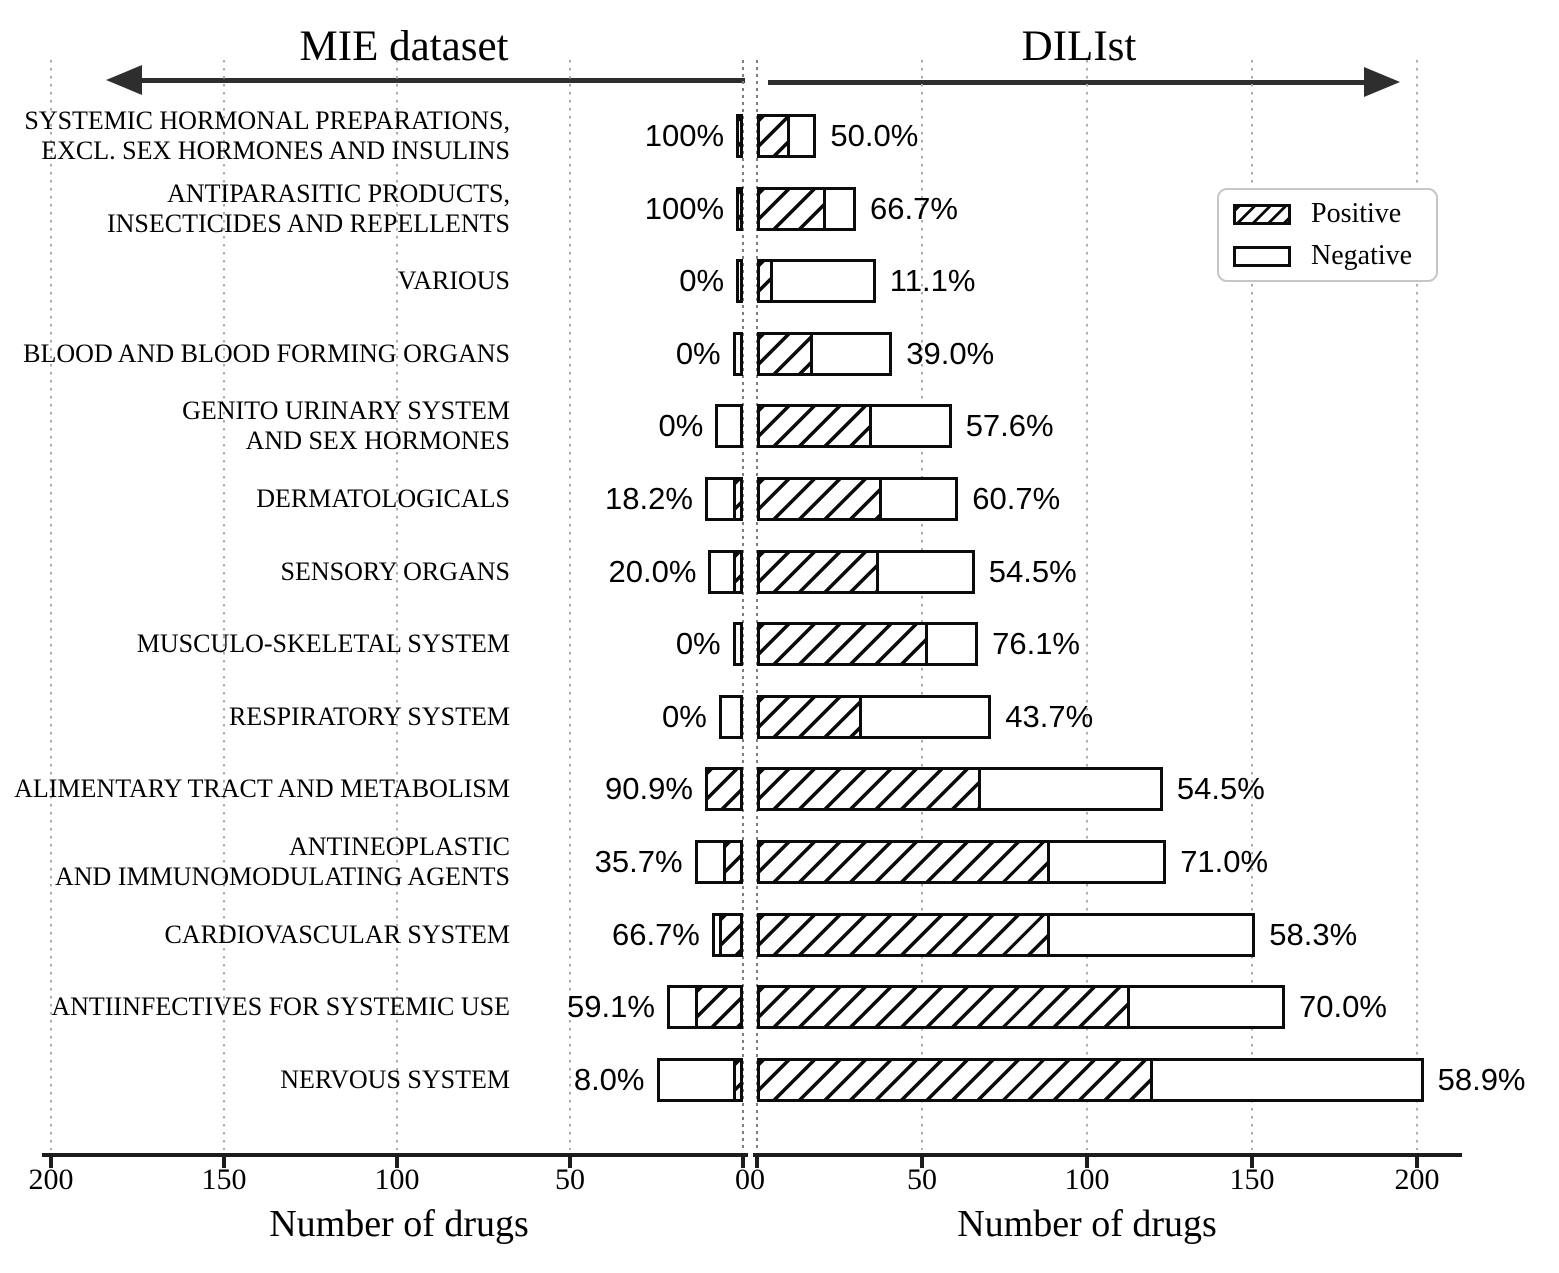 This screenshot has height=1273, width=1559. What do you see at coordinates (266, 353) in the screenshot?
I see `category-label-line: BLOOD AND BLOOD FORMING ORGANS` at bounding box center [266, 353].